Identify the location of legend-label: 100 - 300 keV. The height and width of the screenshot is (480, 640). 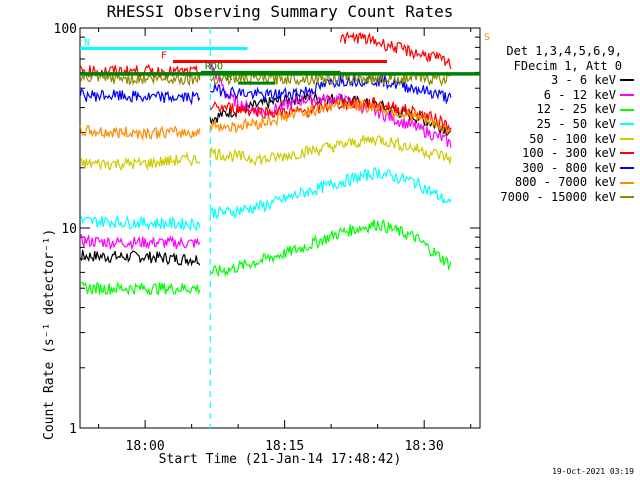
(569, 153).